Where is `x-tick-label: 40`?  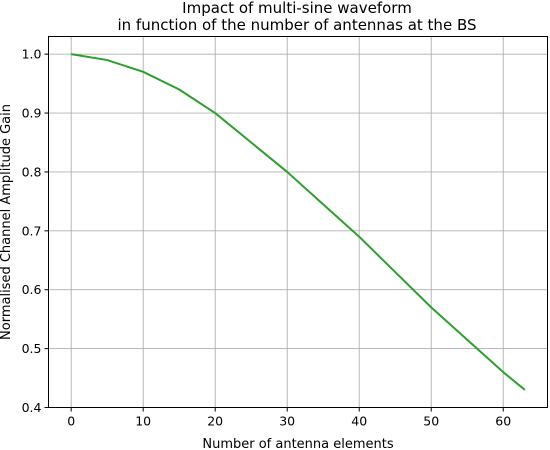 x-tick-label: 40 is located at coordinates (359, 421).